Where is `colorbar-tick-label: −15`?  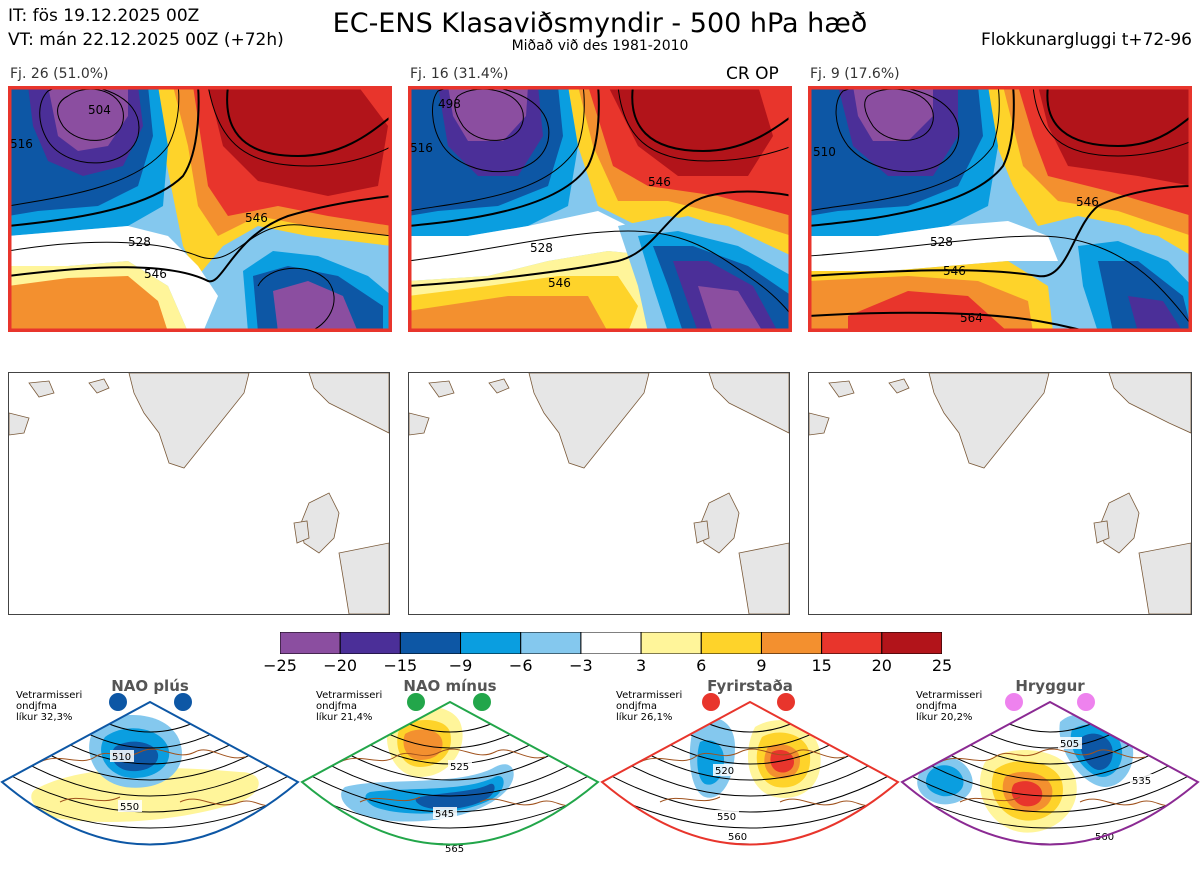 colorbar-tick-label: −15 is located at coordinates (400, 665).